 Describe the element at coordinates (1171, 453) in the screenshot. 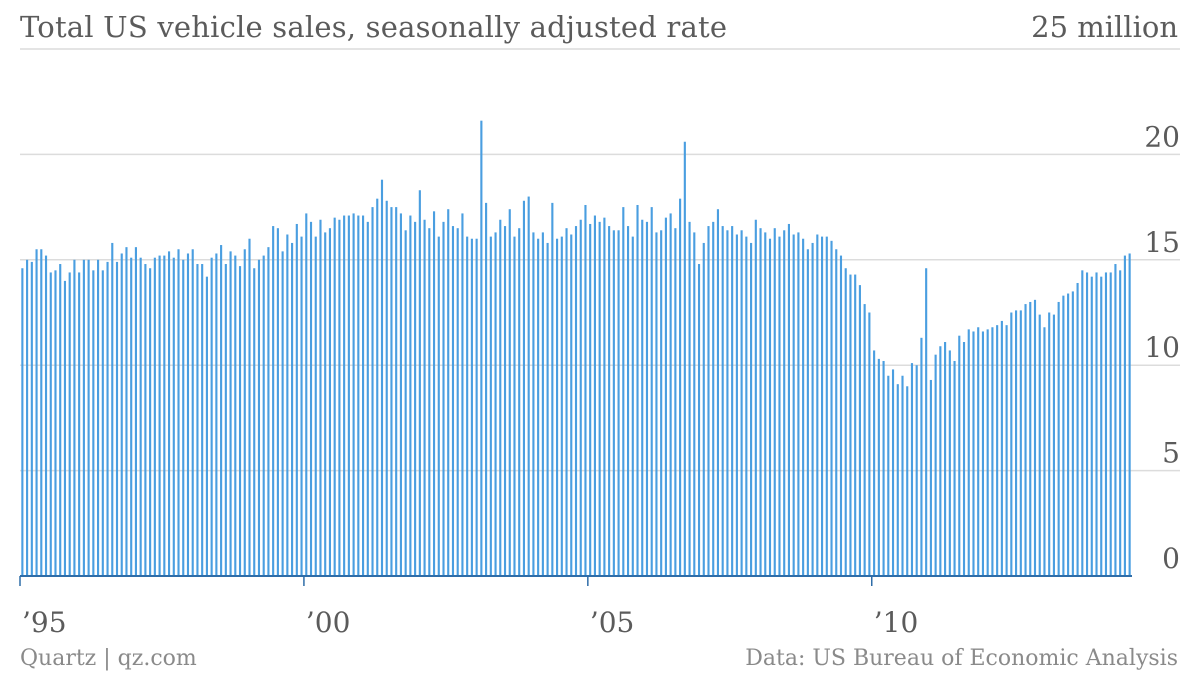

I see `y-tick-label: 5` at that location.